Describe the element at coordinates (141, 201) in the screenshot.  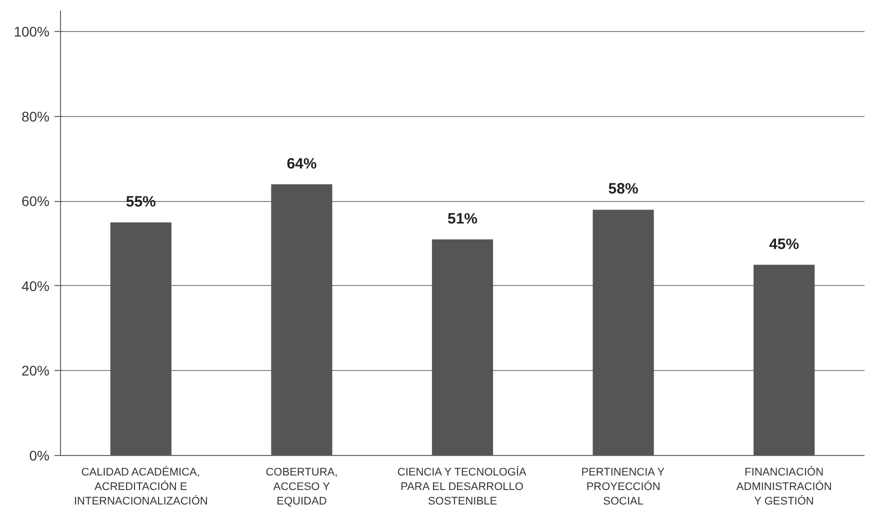
I see `data-label: 55%` at that location.